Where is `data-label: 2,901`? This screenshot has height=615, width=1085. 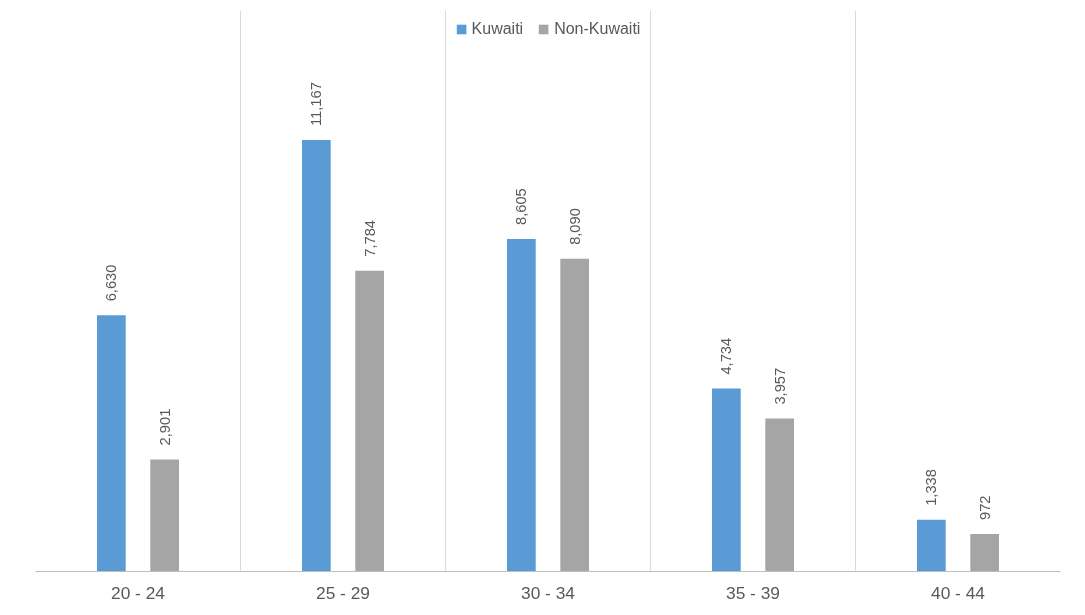 data-label: 2,901 is located at coordinates (164, 427).